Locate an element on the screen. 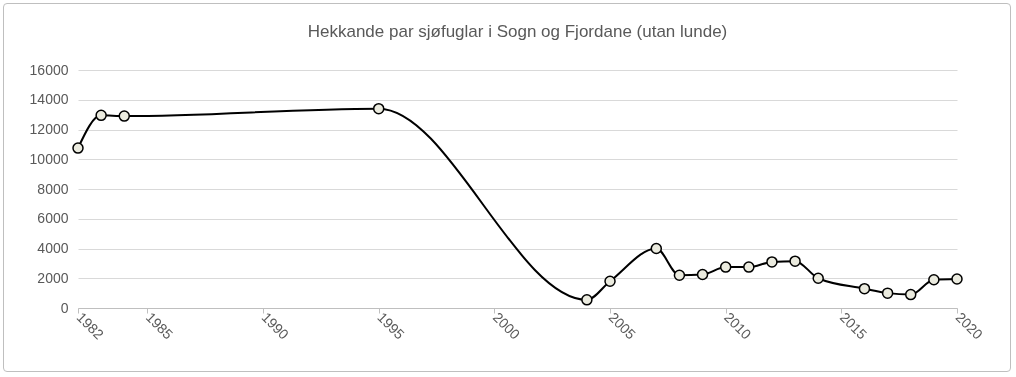  y-tick-label: 10000 is located at coordinates (49, 158).